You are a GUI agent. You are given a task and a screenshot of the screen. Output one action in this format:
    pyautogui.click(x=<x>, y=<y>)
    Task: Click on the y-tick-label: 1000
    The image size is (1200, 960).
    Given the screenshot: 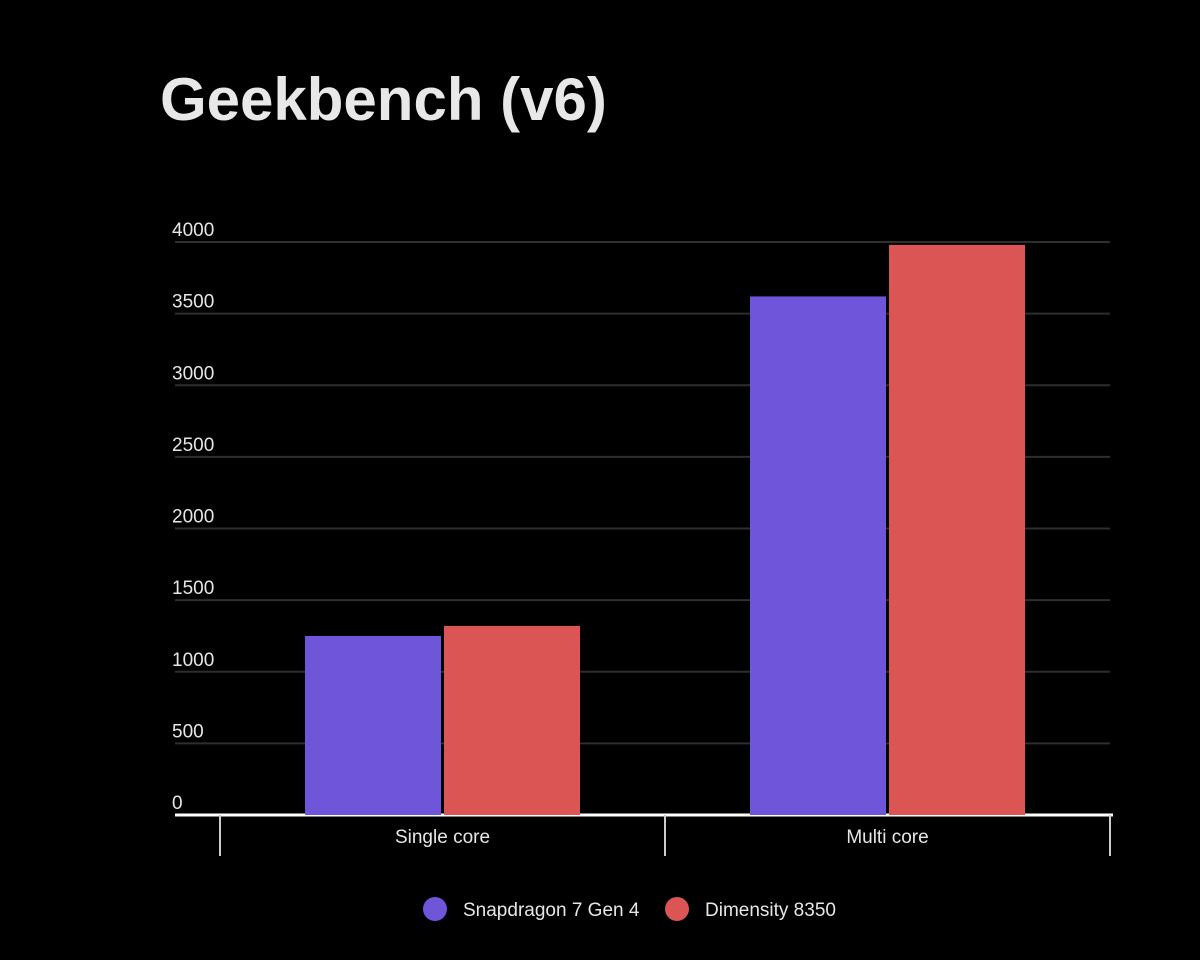 What is the action you would take?
    pyautogui.click(x=193, y=660)
    